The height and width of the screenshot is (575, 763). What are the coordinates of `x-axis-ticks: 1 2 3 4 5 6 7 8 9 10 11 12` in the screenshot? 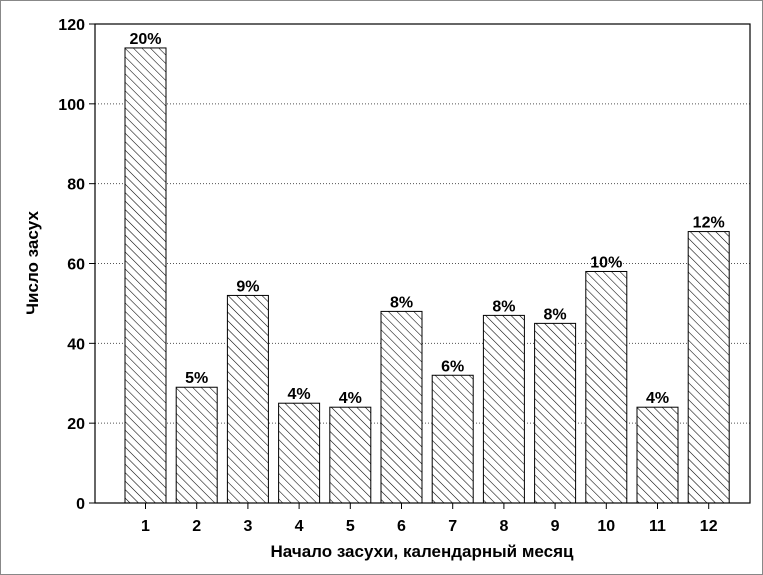 It's located at (429, 519).